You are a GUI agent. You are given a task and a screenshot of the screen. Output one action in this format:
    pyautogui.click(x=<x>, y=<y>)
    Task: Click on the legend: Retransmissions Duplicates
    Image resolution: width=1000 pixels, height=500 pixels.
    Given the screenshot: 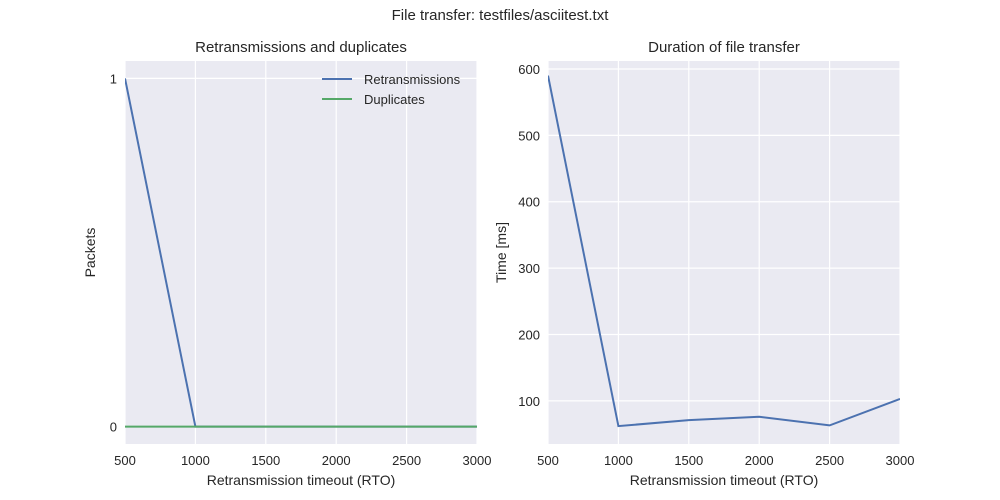 What is the action you would take?
    pyautogui.click(x=391, y=89)
    